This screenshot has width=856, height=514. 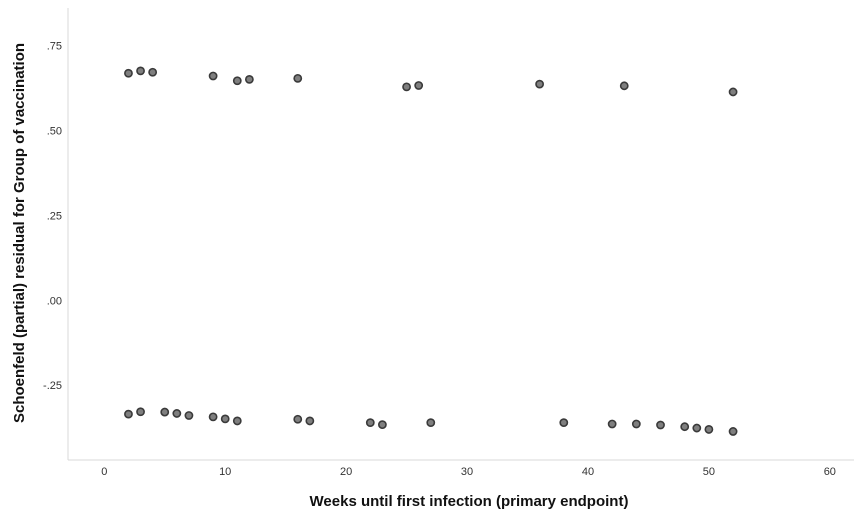 What do you see at coordinates (54, 131) in the screenshot?
I see `y-tick-label: .50` at bounding box center [54, 131].